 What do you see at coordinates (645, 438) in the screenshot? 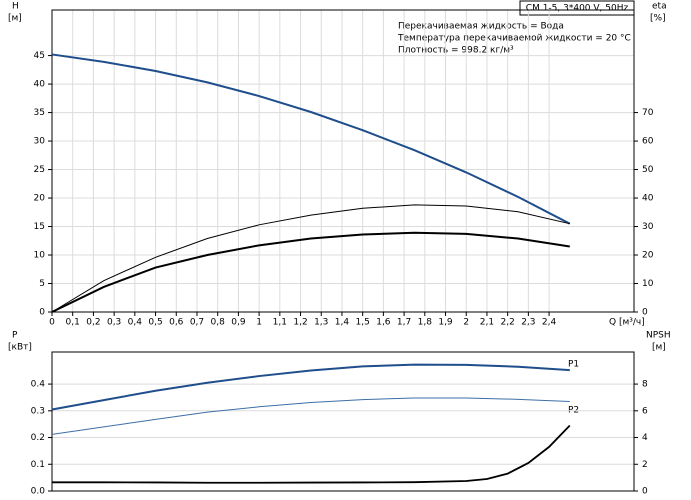
I see `y2-tick-label: 4` at bounding box center [645, 438].